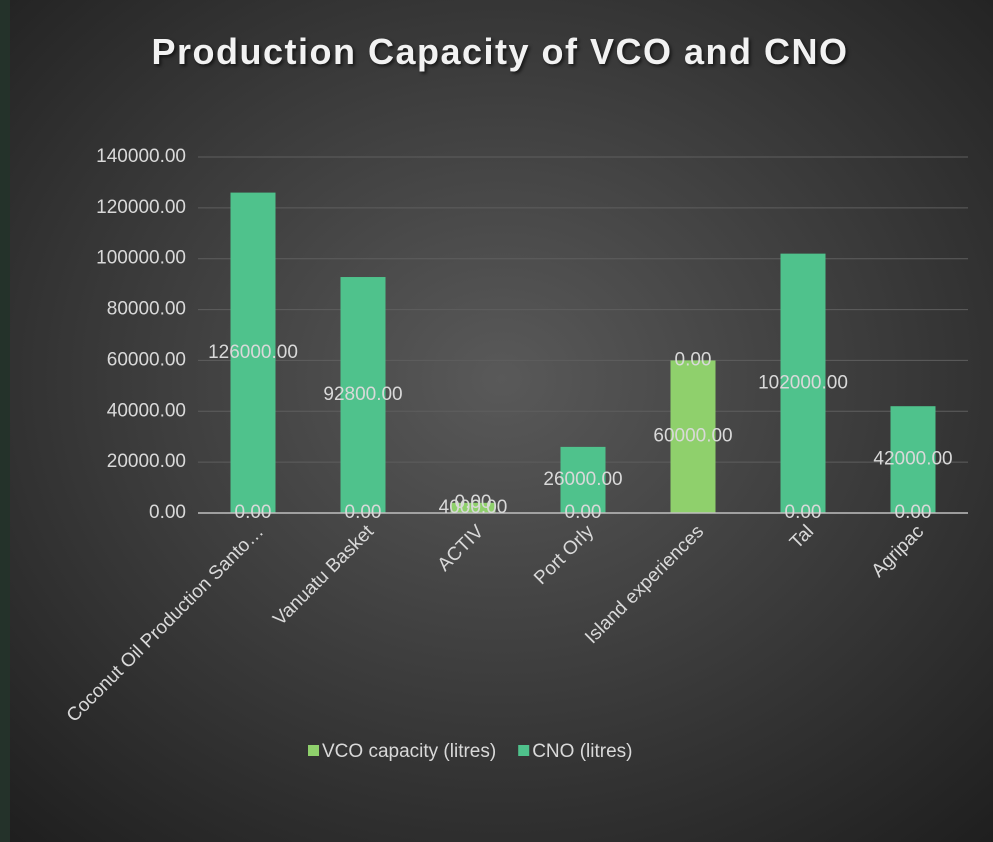  I want to click on y-tick-label: 120000.00, so click(141, 207).